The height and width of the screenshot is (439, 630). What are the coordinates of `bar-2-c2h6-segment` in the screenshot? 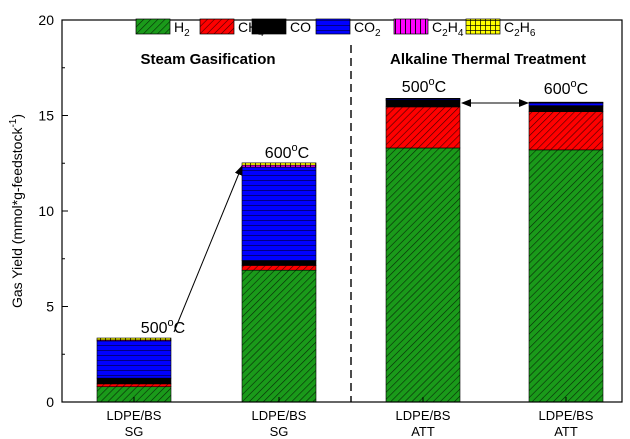 It's located at (279, 164).